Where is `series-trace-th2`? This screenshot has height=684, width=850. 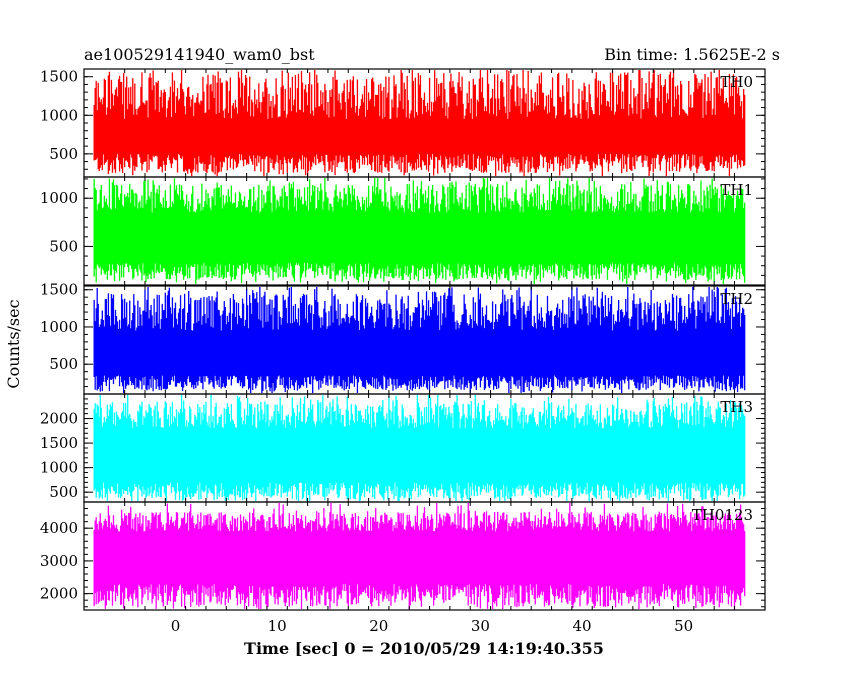 series-trace-th2 is located at coordinates (419, 340).